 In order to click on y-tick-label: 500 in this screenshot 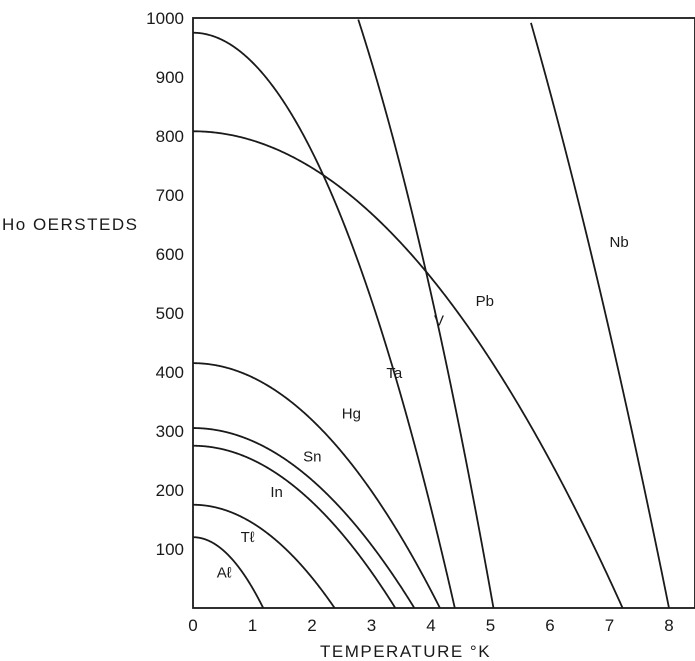, I will do `click(170, 313)`.